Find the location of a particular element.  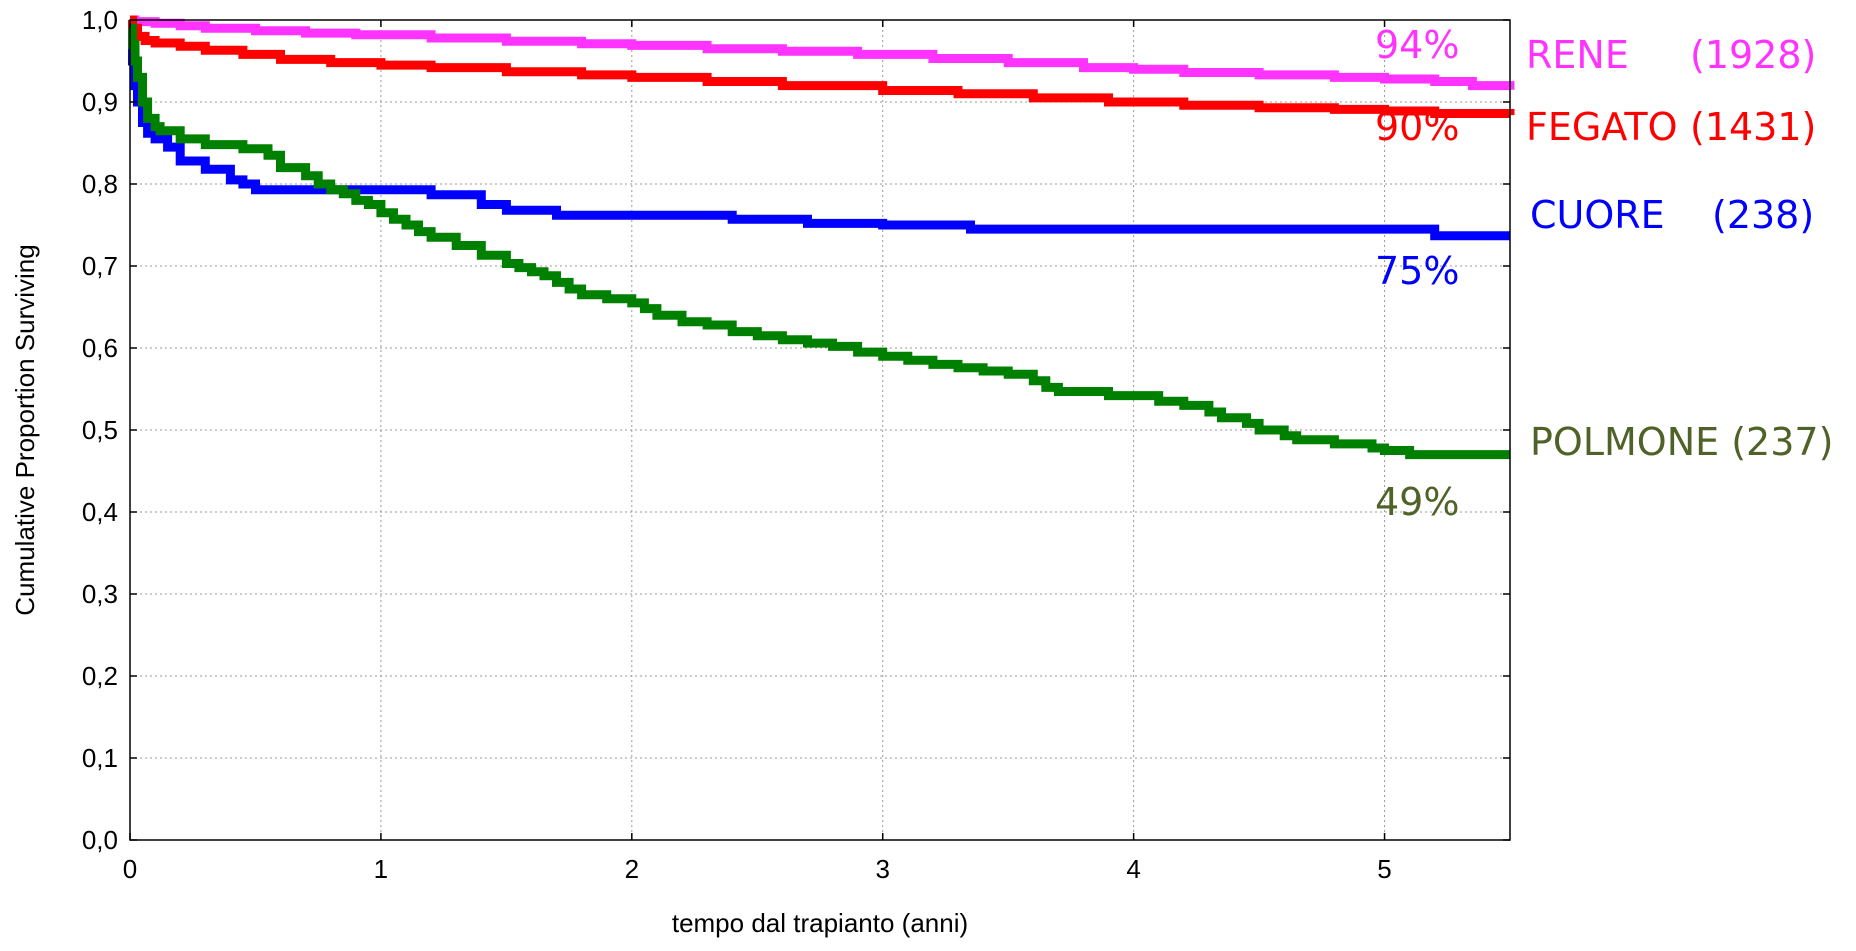

series-label-fegato: FEGATO is located at coordinates (1601, 127).